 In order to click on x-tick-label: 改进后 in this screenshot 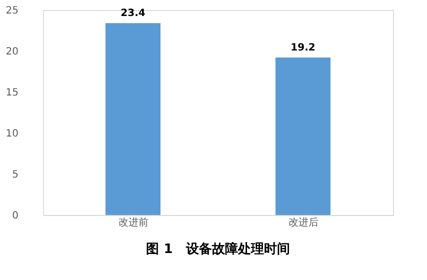, I will do `click(303, 222)`.